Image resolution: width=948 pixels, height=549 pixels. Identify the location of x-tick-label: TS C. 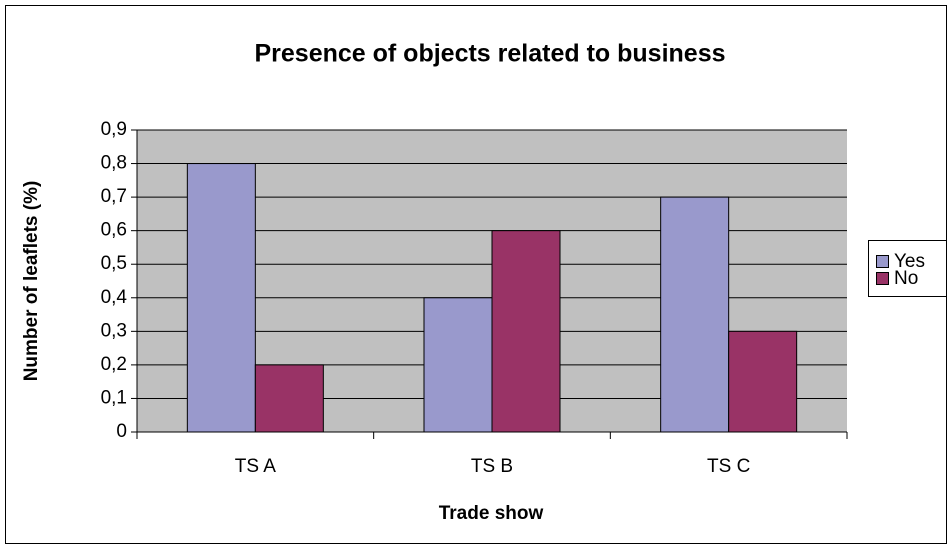
(728, 466).